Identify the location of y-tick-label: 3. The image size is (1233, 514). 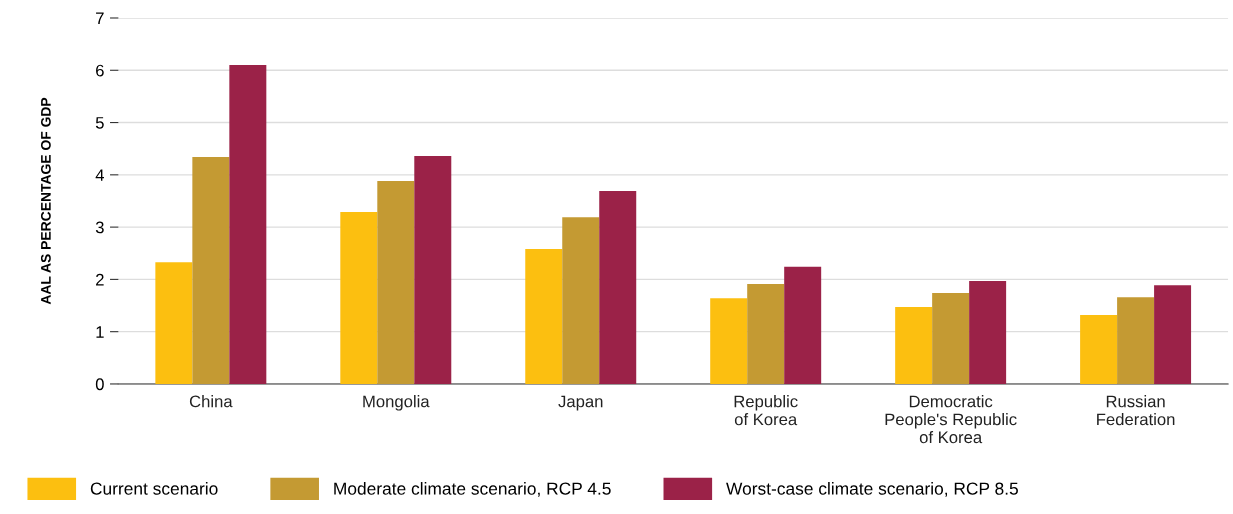
(99, 227).